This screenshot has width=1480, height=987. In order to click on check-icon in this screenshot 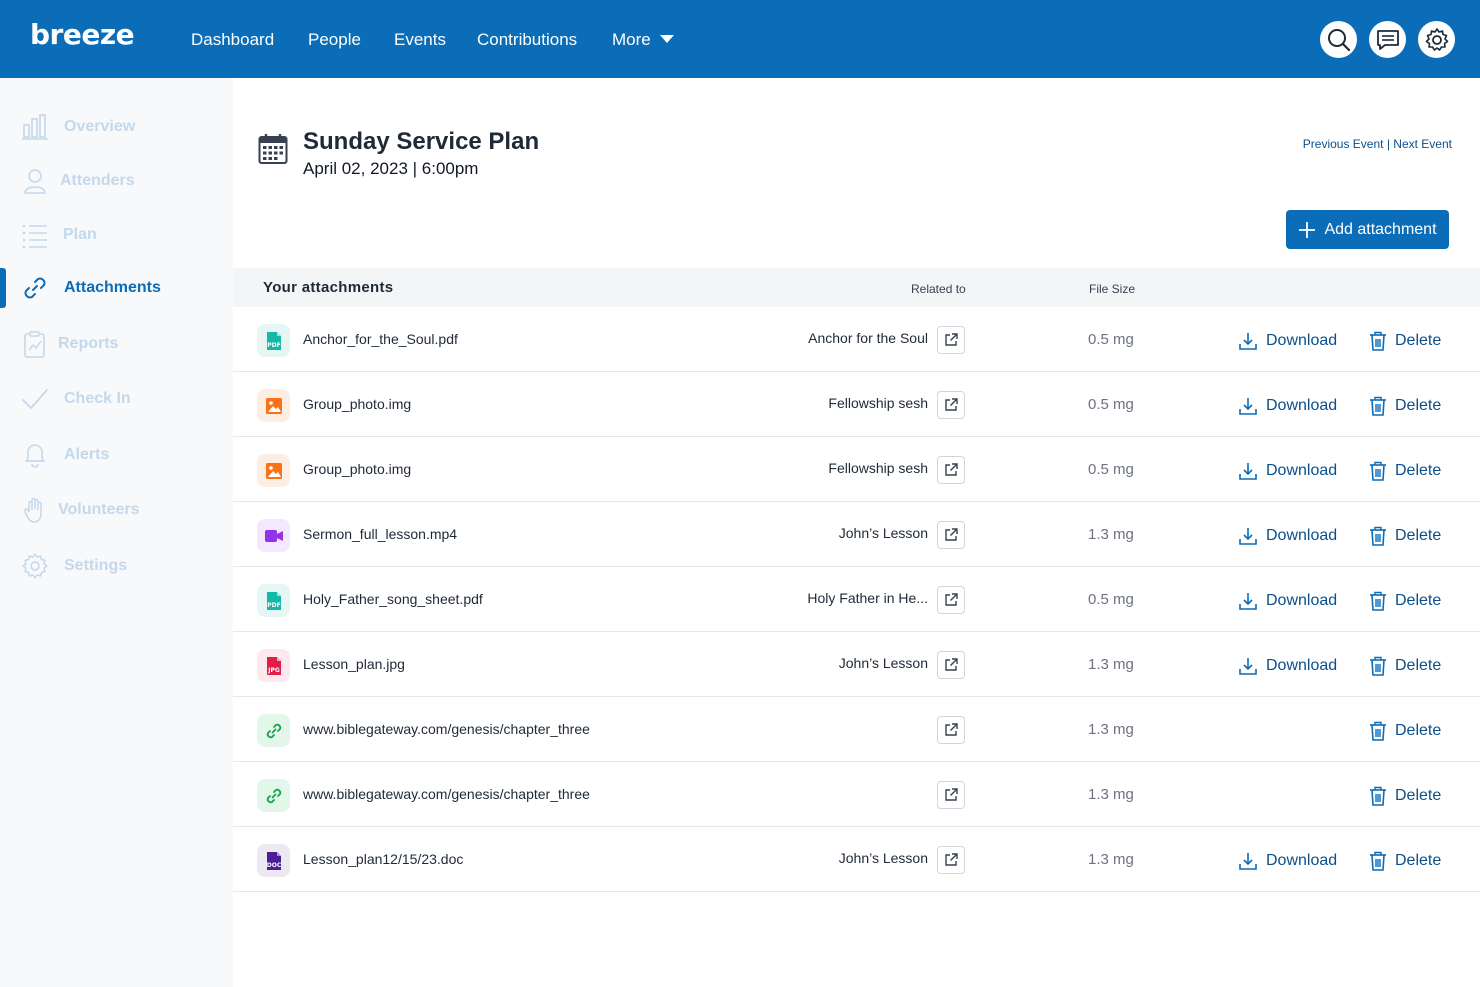, I will do `click(35, 399)`.